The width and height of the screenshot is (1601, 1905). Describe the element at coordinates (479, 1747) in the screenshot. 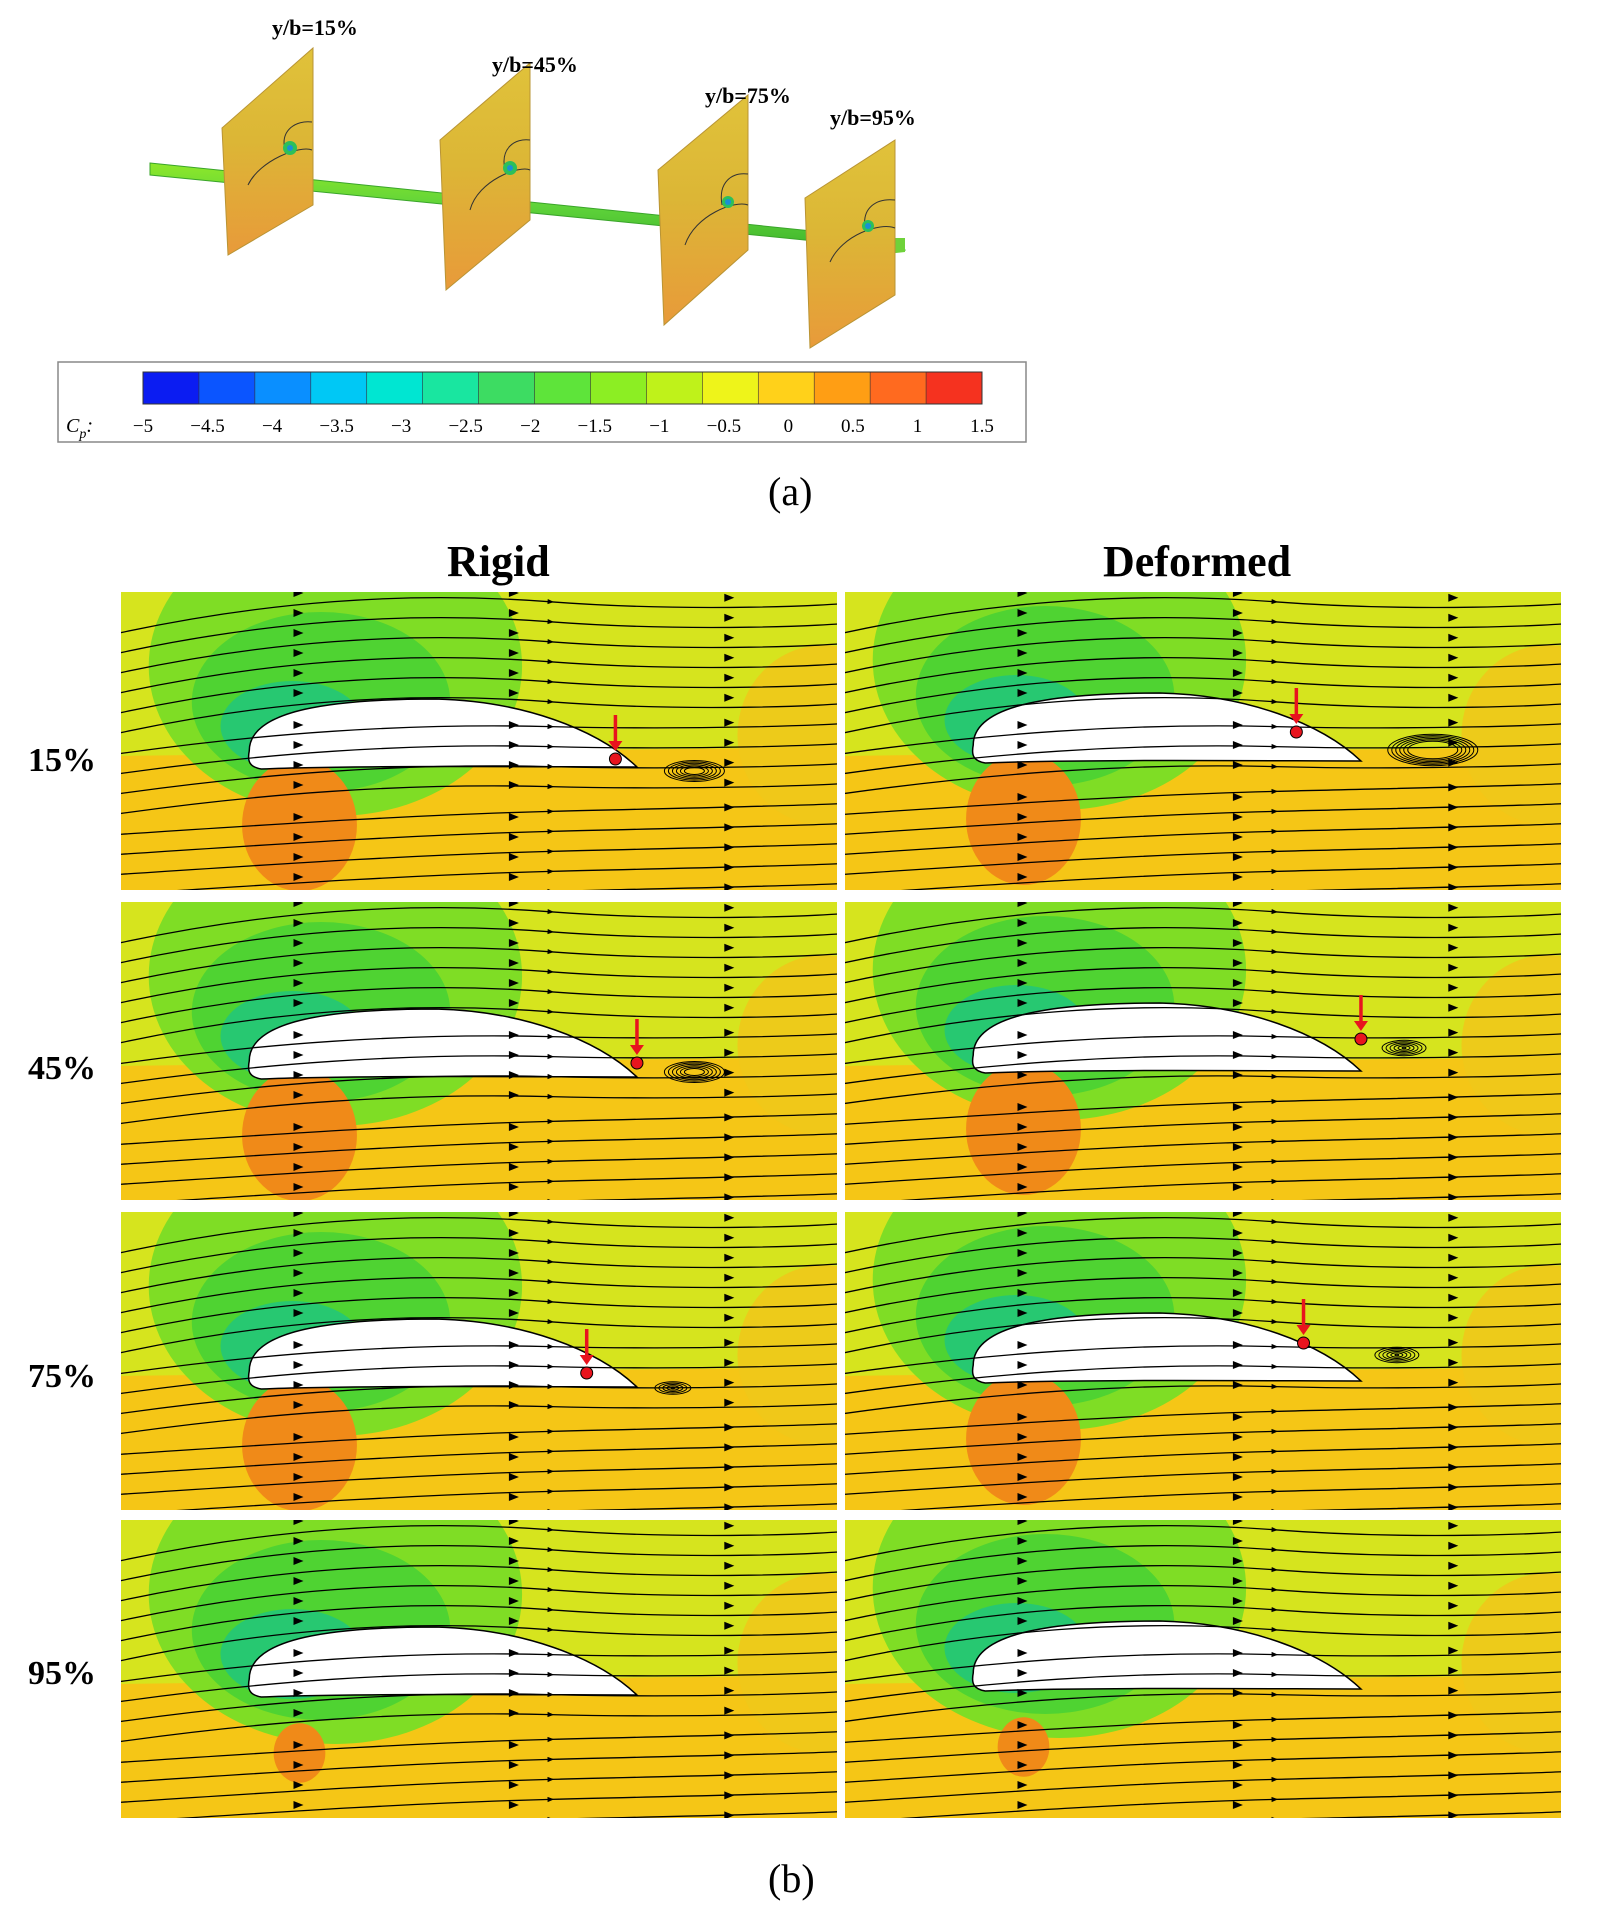

I see `lower-flow-region` at that location.